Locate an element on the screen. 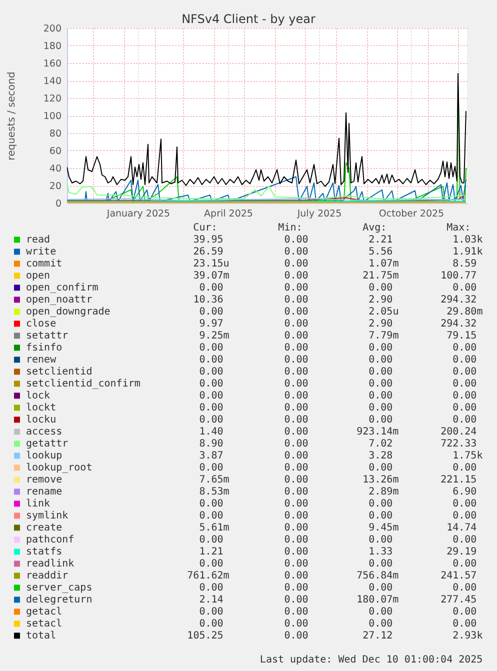 This screenshot has width=497, height=671. legend-label: setclientid_confirm is located at coordinates (83, 384).